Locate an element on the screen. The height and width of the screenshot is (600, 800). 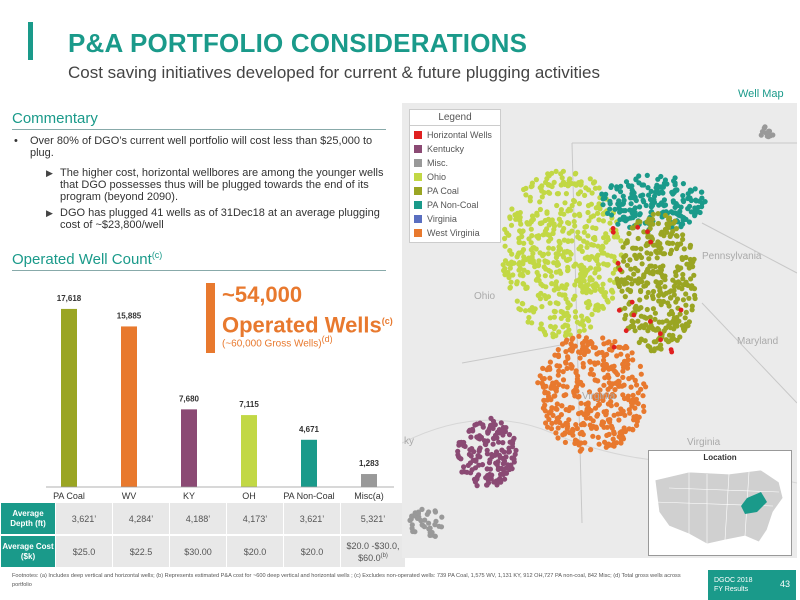
table-cell: 3,621’ is located at coordinates (312, 518).